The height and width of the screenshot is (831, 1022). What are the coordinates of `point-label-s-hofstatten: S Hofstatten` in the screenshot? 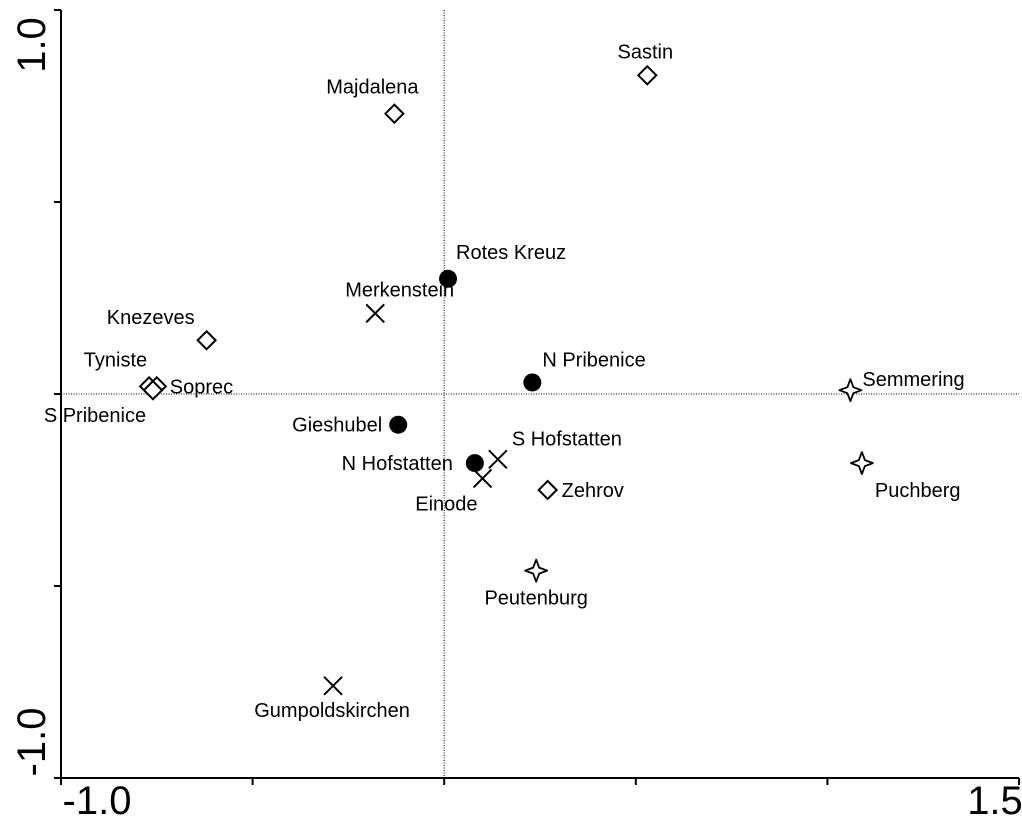 It's located at (567, 439).